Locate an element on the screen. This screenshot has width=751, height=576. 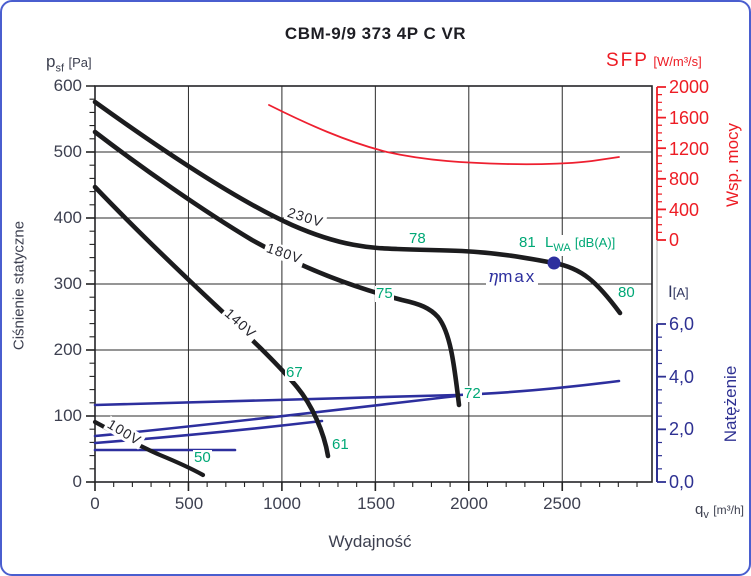
sfp-tick-0: 0 is located at coordinates (674, 240).